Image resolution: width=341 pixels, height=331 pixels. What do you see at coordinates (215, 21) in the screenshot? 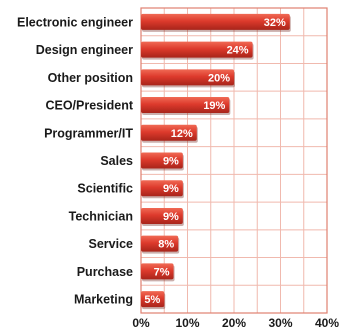
I see `bar-electronic-engineer` at bounding box center [215, 21].